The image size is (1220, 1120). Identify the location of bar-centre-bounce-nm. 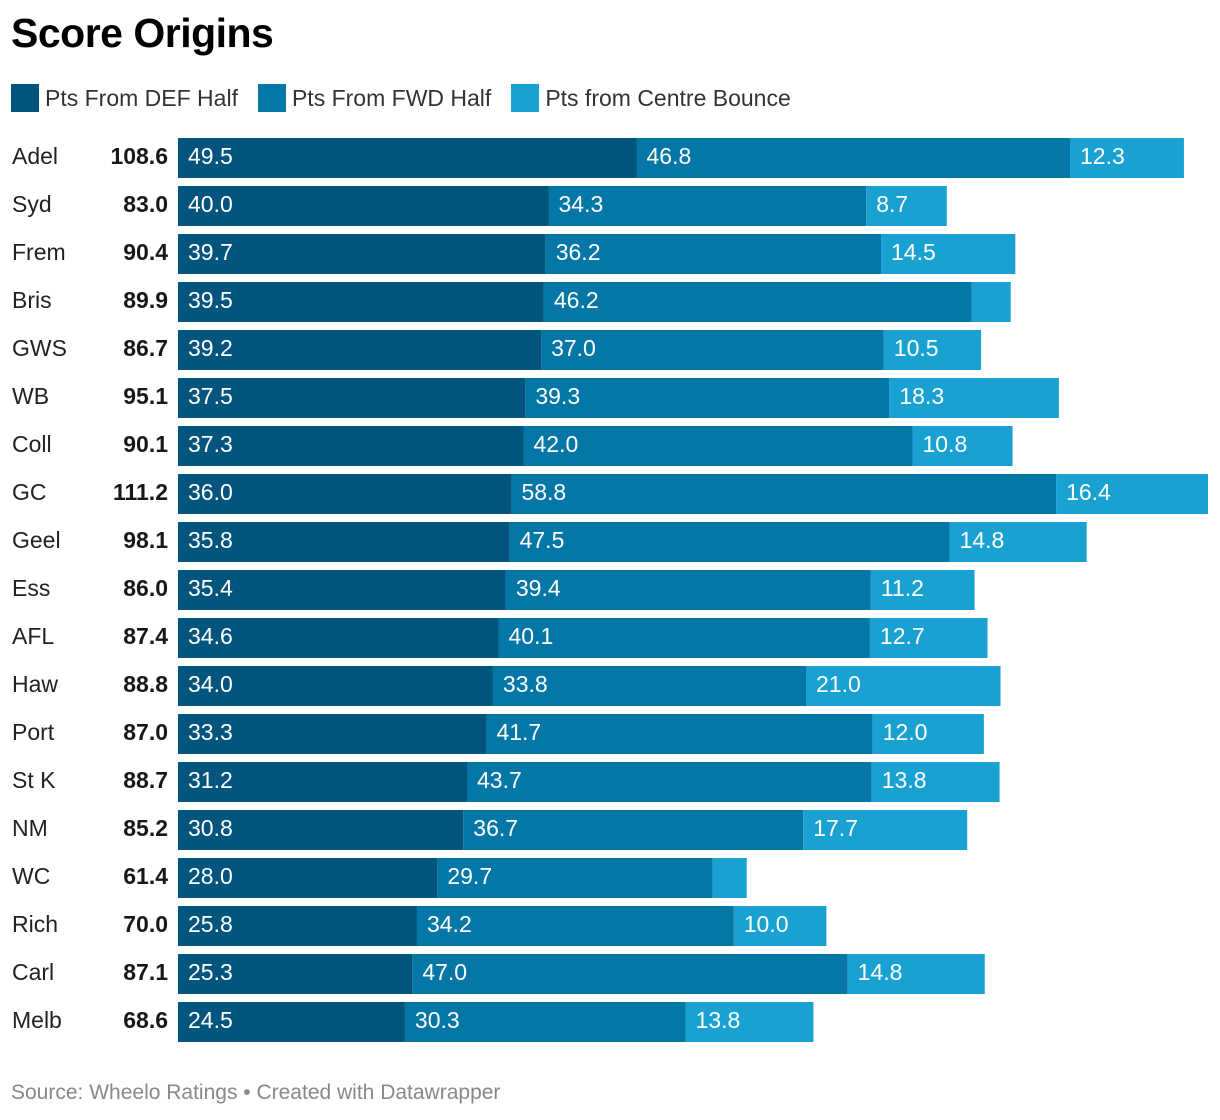
(885, 830).